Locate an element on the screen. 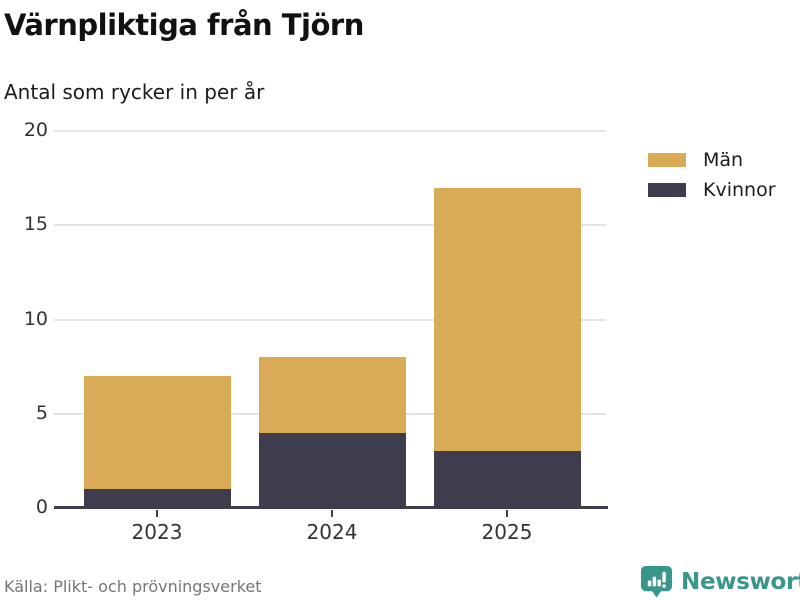  chart-title: Värnpliktiga från Tjörn is located at coordinates (184, 25).